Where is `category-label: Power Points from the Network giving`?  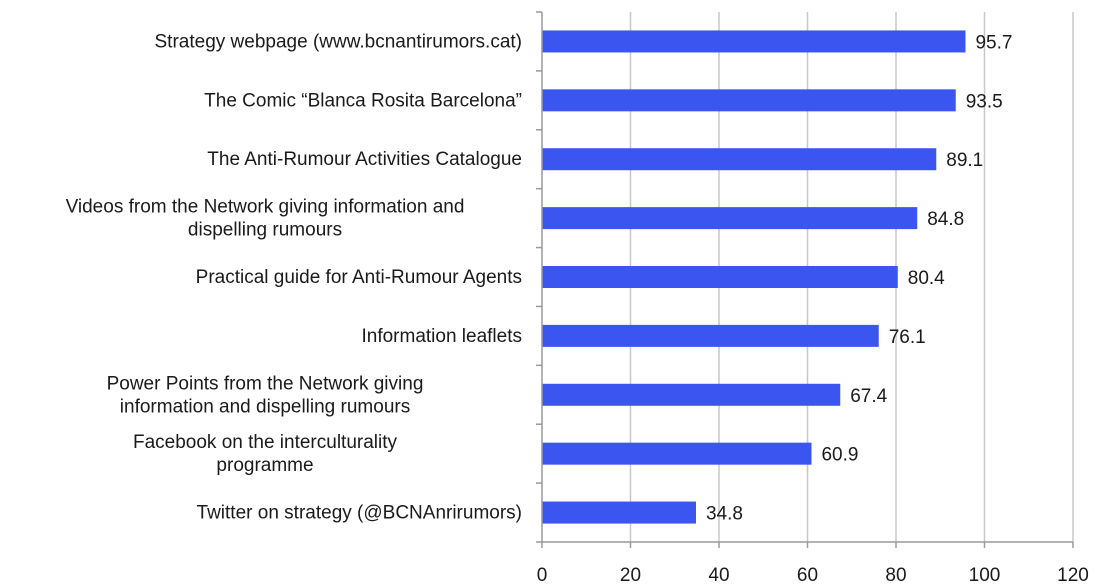
category-label: Power Points from the Network giving is located at coordinates (265, 383).